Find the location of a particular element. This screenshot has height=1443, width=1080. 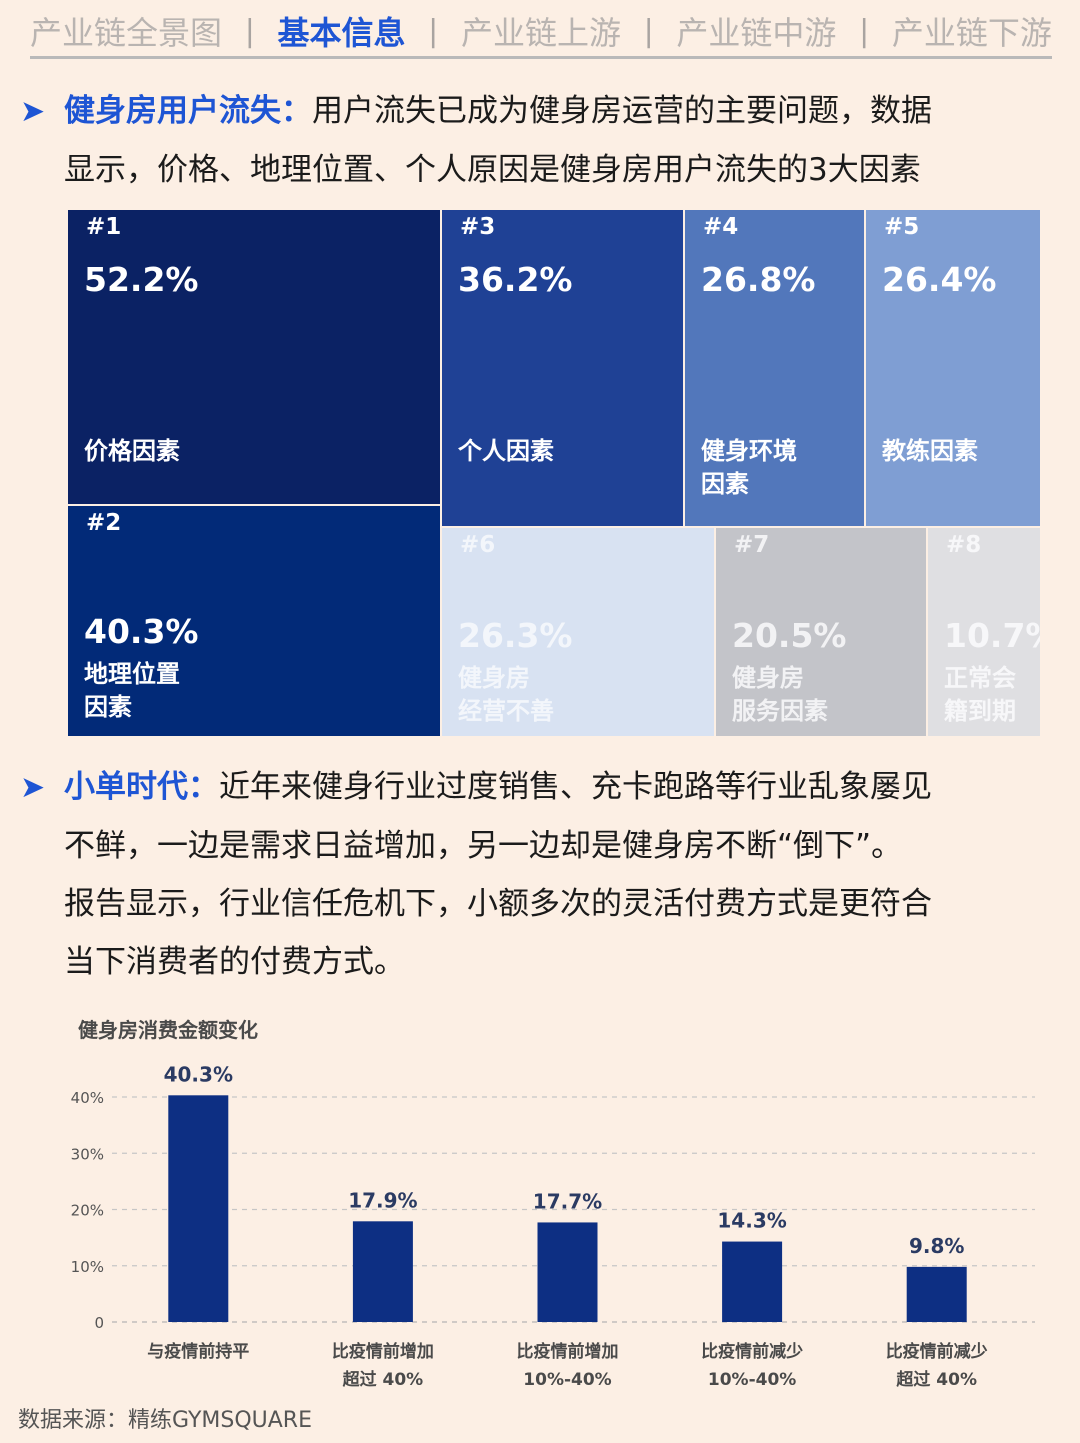

treemap-cell: #6 26.3% 健身房 经营不善 is located at coordinates (578, 632).